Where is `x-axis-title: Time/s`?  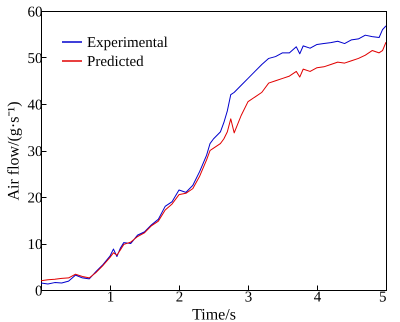
x-axis-title: Time/s is located at coordinates (214, 314).